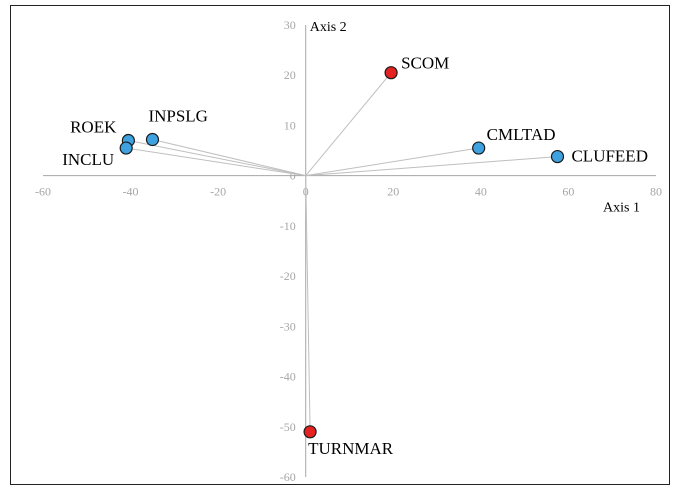 This screenshot has width=675, height=489. Describe the element at coordinates (328, 27) in the screenshot. I see `y-axis-title: Axis 2` at that location.